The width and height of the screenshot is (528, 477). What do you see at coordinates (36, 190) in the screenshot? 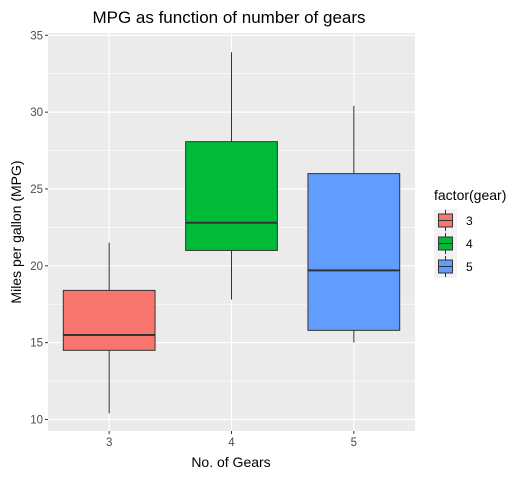
I see `y-tick-label: 25` at bounding box center [36, 190].